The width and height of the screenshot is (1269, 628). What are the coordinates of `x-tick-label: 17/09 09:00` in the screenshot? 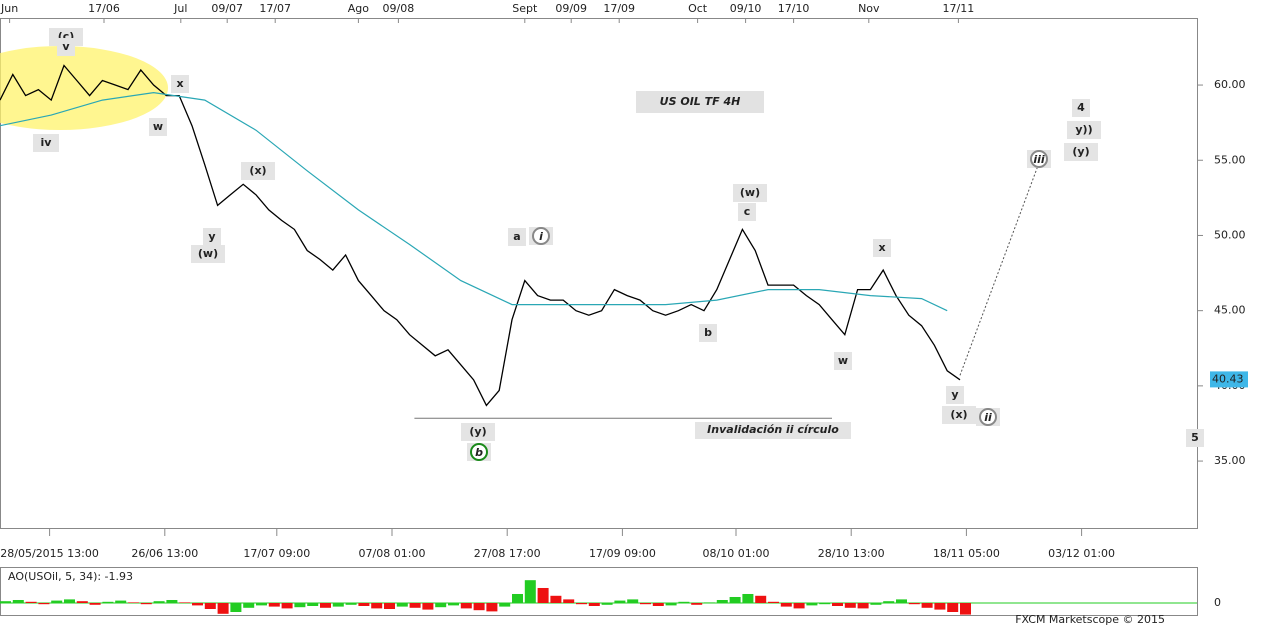 It's located at (622, 553).